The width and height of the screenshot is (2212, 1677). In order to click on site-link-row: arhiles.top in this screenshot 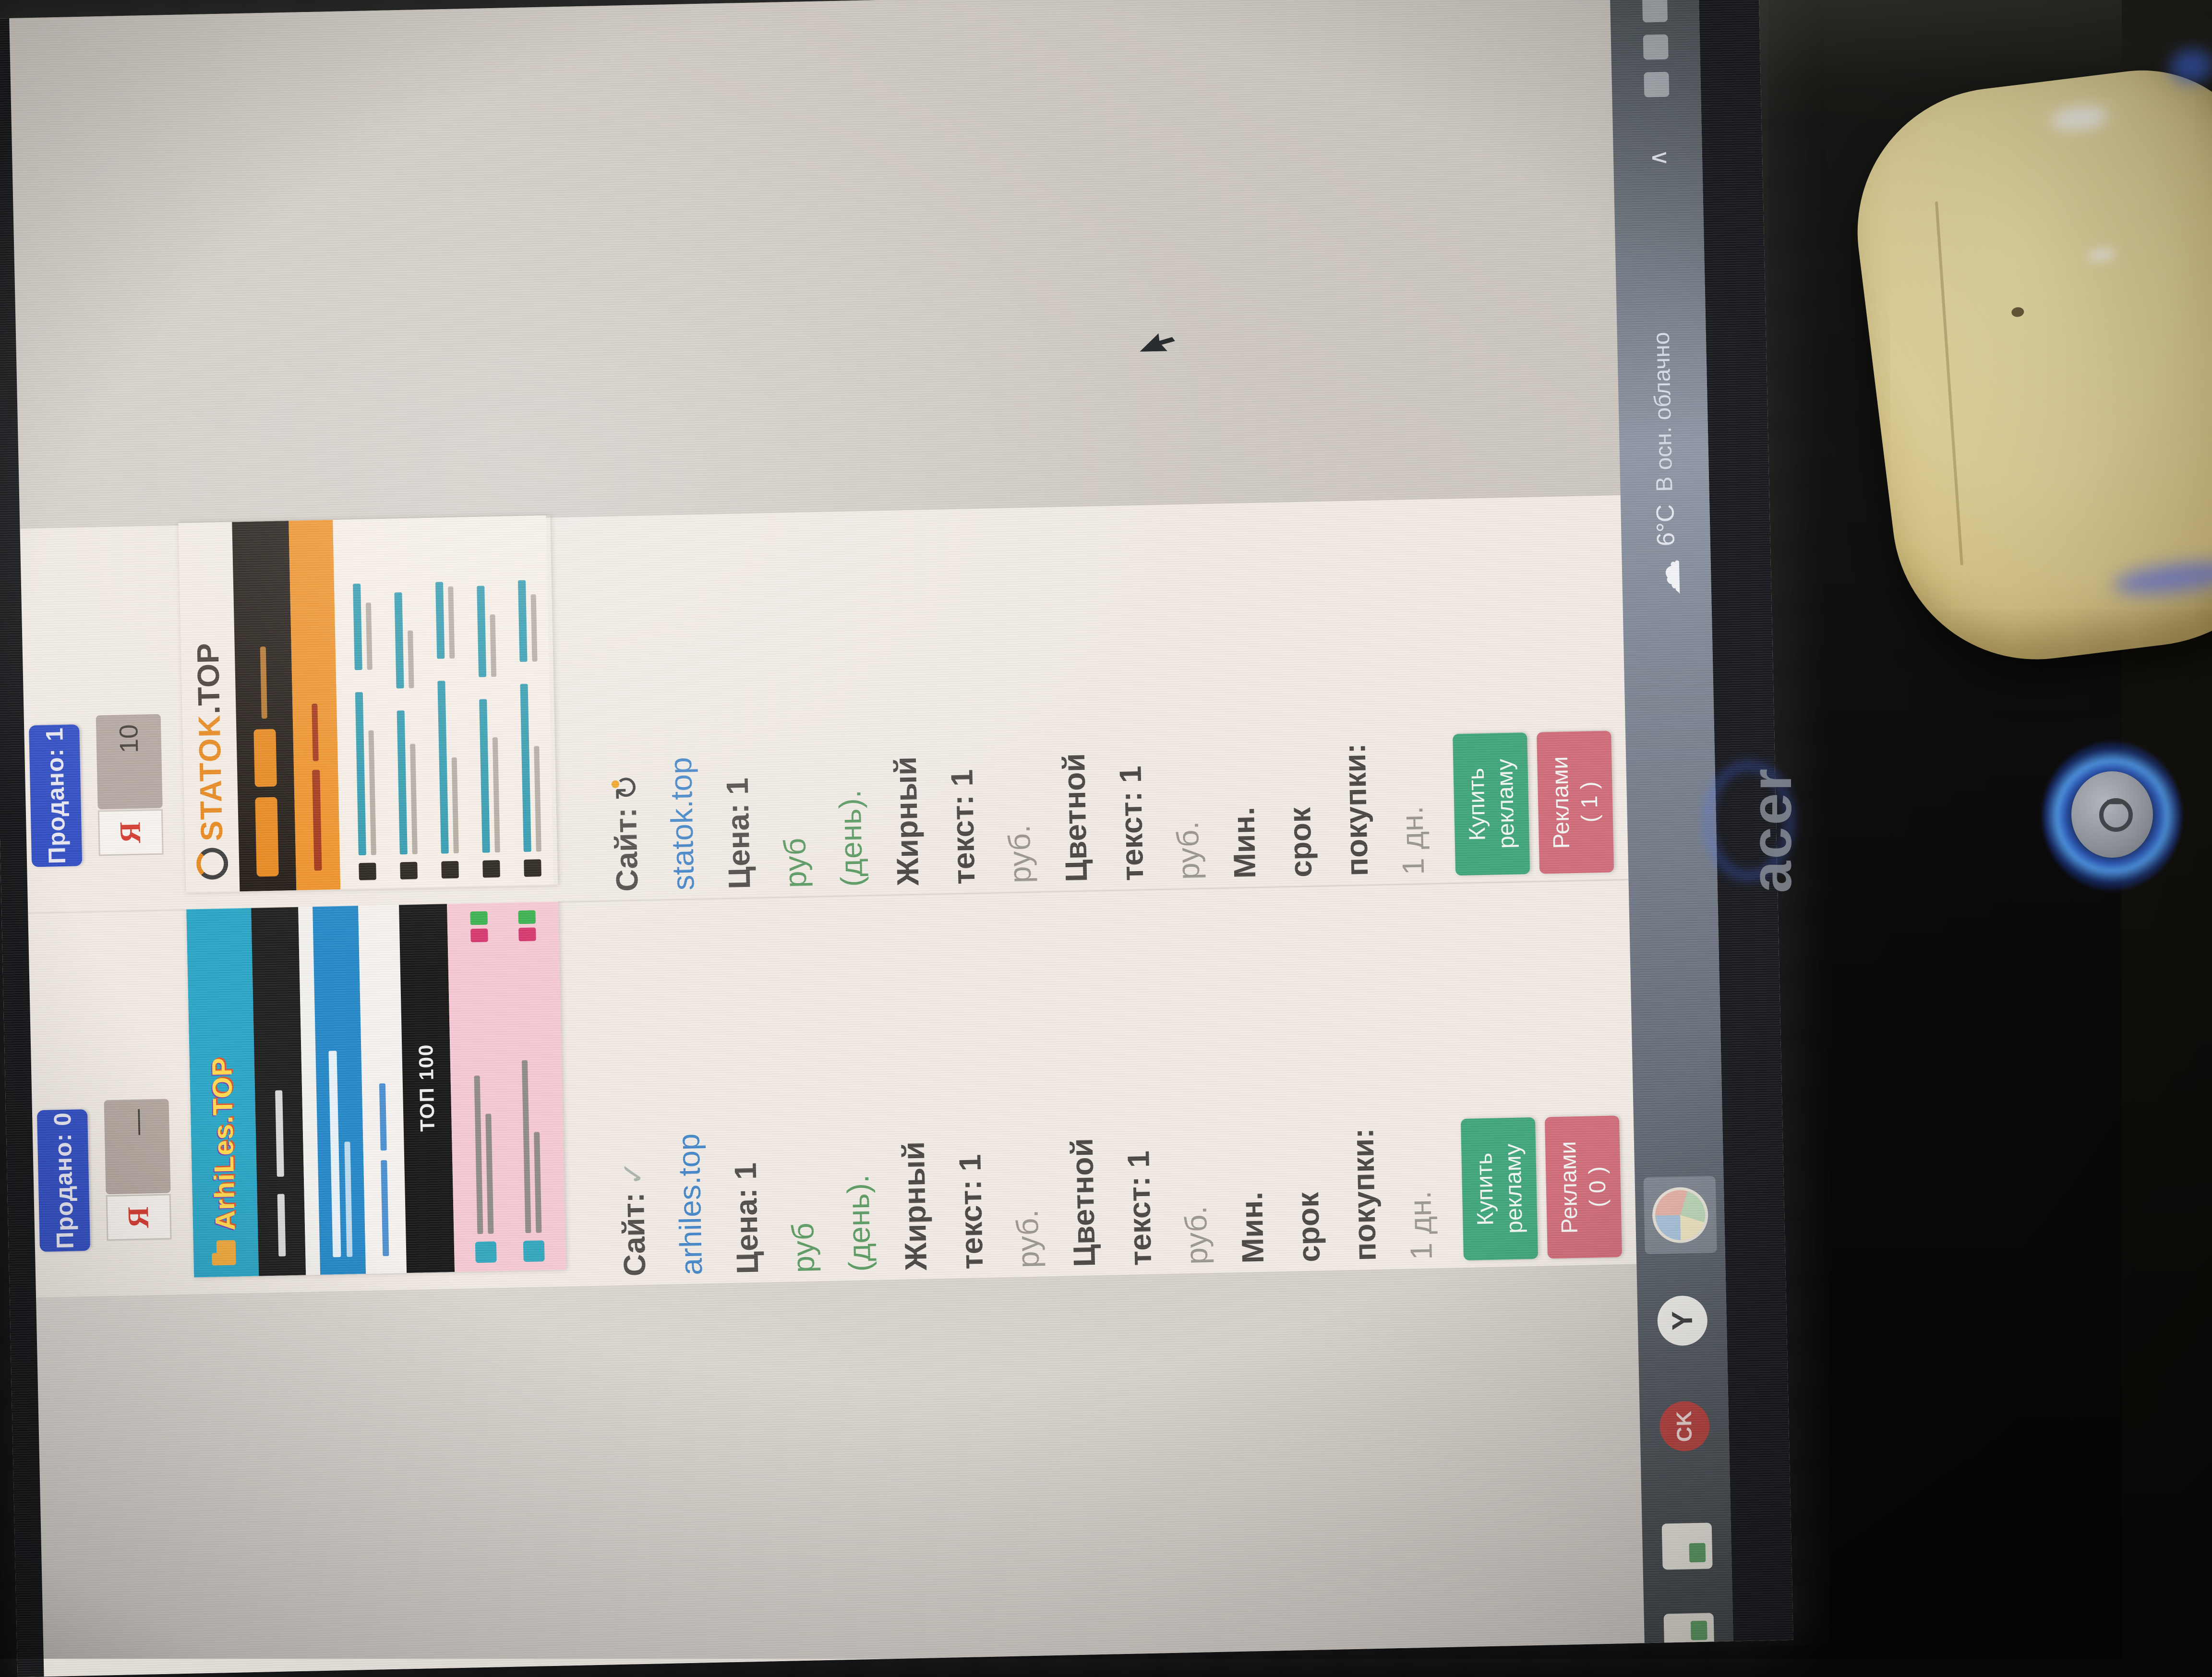, I will do `click(688, 1093)`.